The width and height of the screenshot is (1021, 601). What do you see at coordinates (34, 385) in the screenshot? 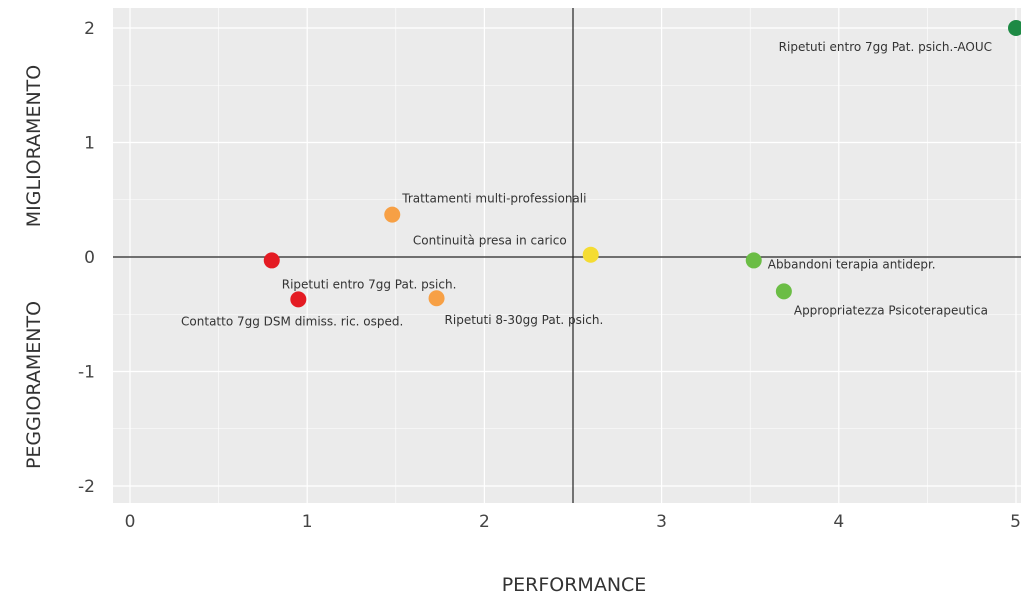
I see `y-axis-title-bottom: PEGGIORAMENTO` at bounding box center [34, 385].